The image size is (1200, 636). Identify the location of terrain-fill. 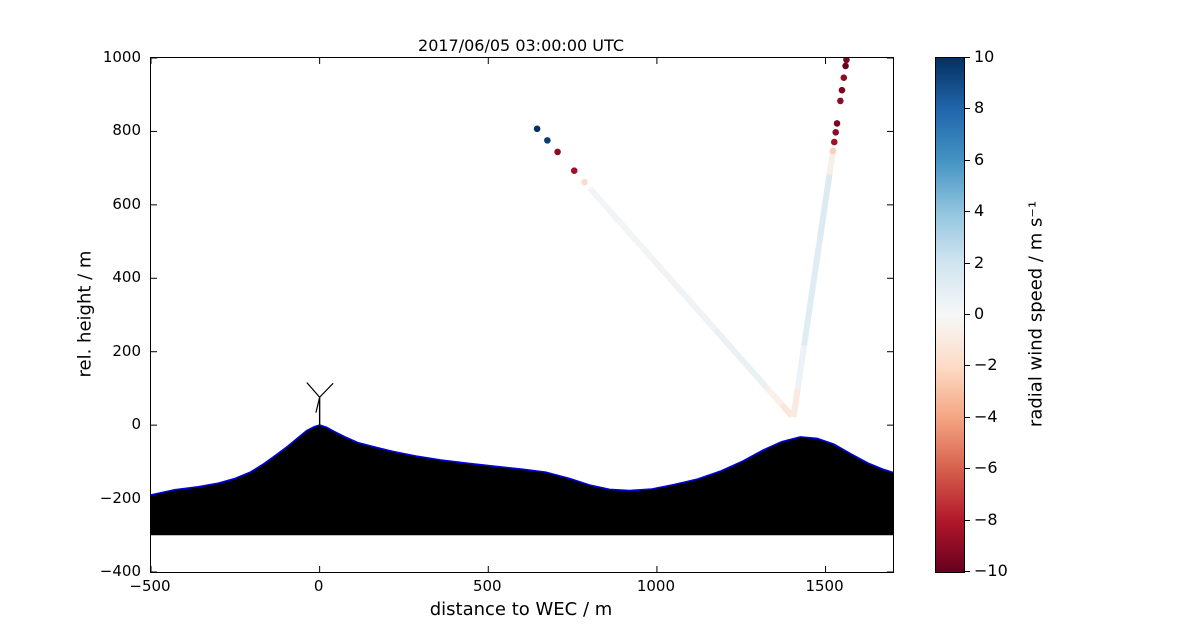
(522, 480).